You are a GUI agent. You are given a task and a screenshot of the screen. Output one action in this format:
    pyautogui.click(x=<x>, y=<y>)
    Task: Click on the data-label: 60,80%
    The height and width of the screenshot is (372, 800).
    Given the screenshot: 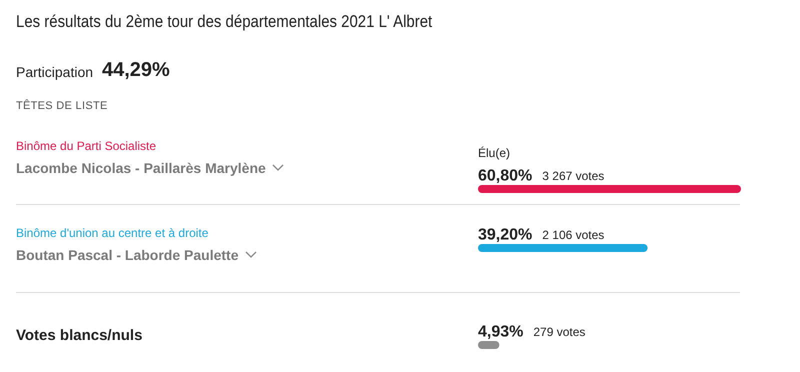 What is the action you would take?
    pyautogui.click(x=505, y=176)
    